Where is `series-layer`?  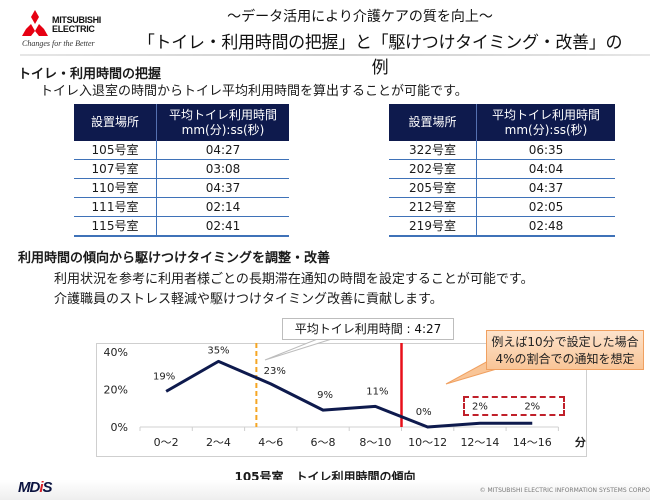 series-layer is located at coordinates (349, 394).